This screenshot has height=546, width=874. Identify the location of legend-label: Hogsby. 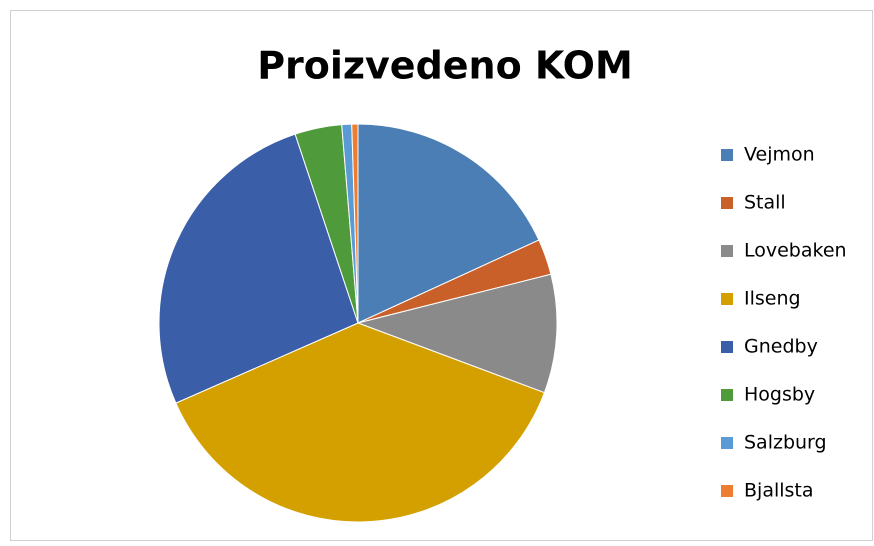
(779, 395).